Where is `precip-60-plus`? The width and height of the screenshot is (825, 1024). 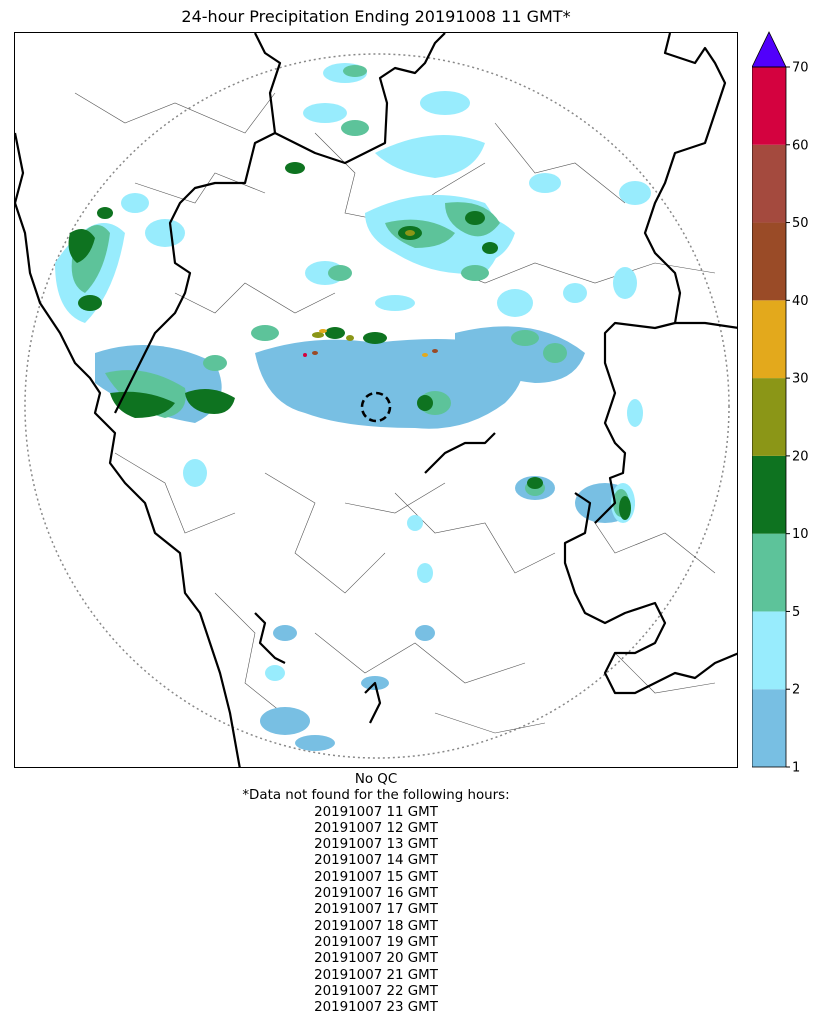 precip-60-plus is located at coordinates (305, 355).